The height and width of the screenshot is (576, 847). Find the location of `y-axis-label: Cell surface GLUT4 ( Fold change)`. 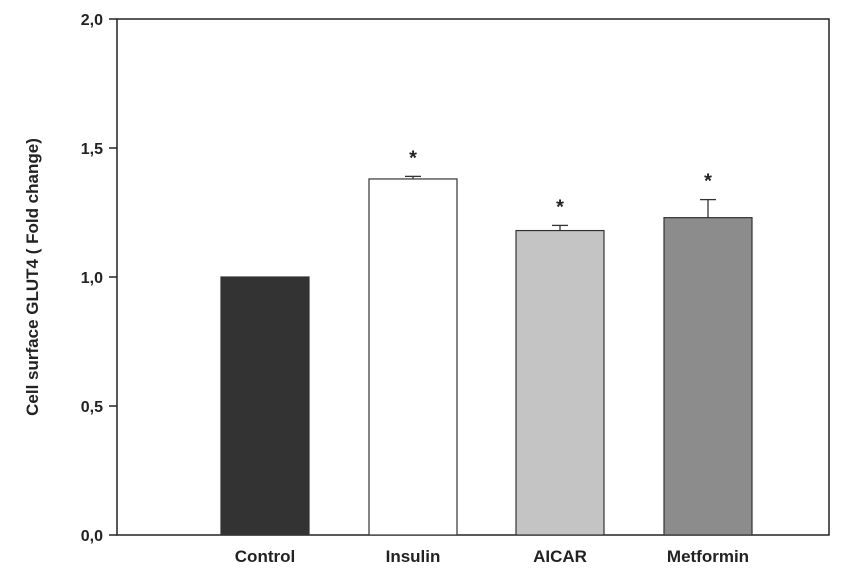

y-axis-label: Cell surface GLUT4 ( Fold change) is located at coordinates (32, 277).